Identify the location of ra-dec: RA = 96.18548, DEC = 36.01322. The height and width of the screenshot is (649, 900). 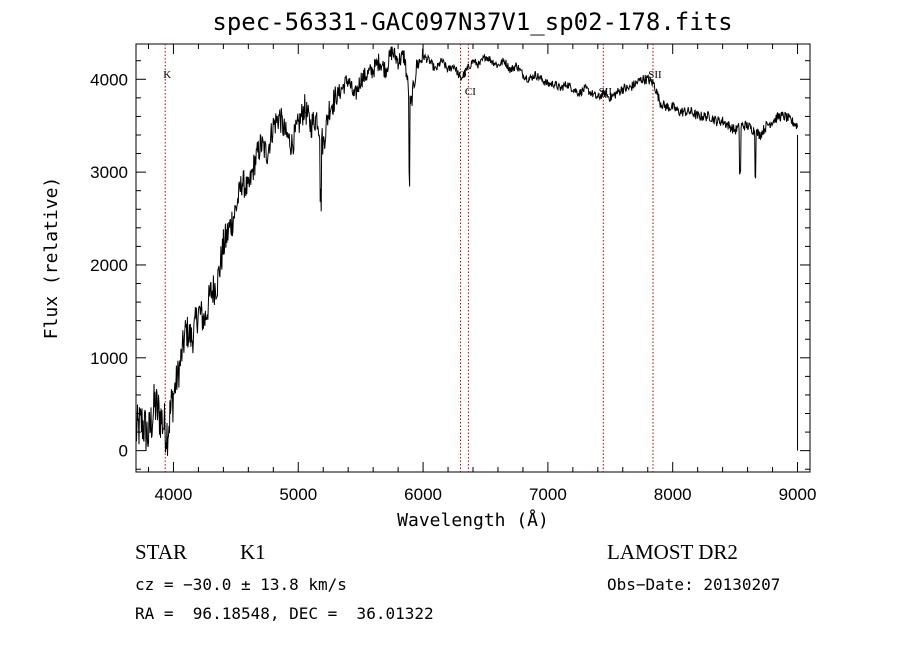
(284, 613).